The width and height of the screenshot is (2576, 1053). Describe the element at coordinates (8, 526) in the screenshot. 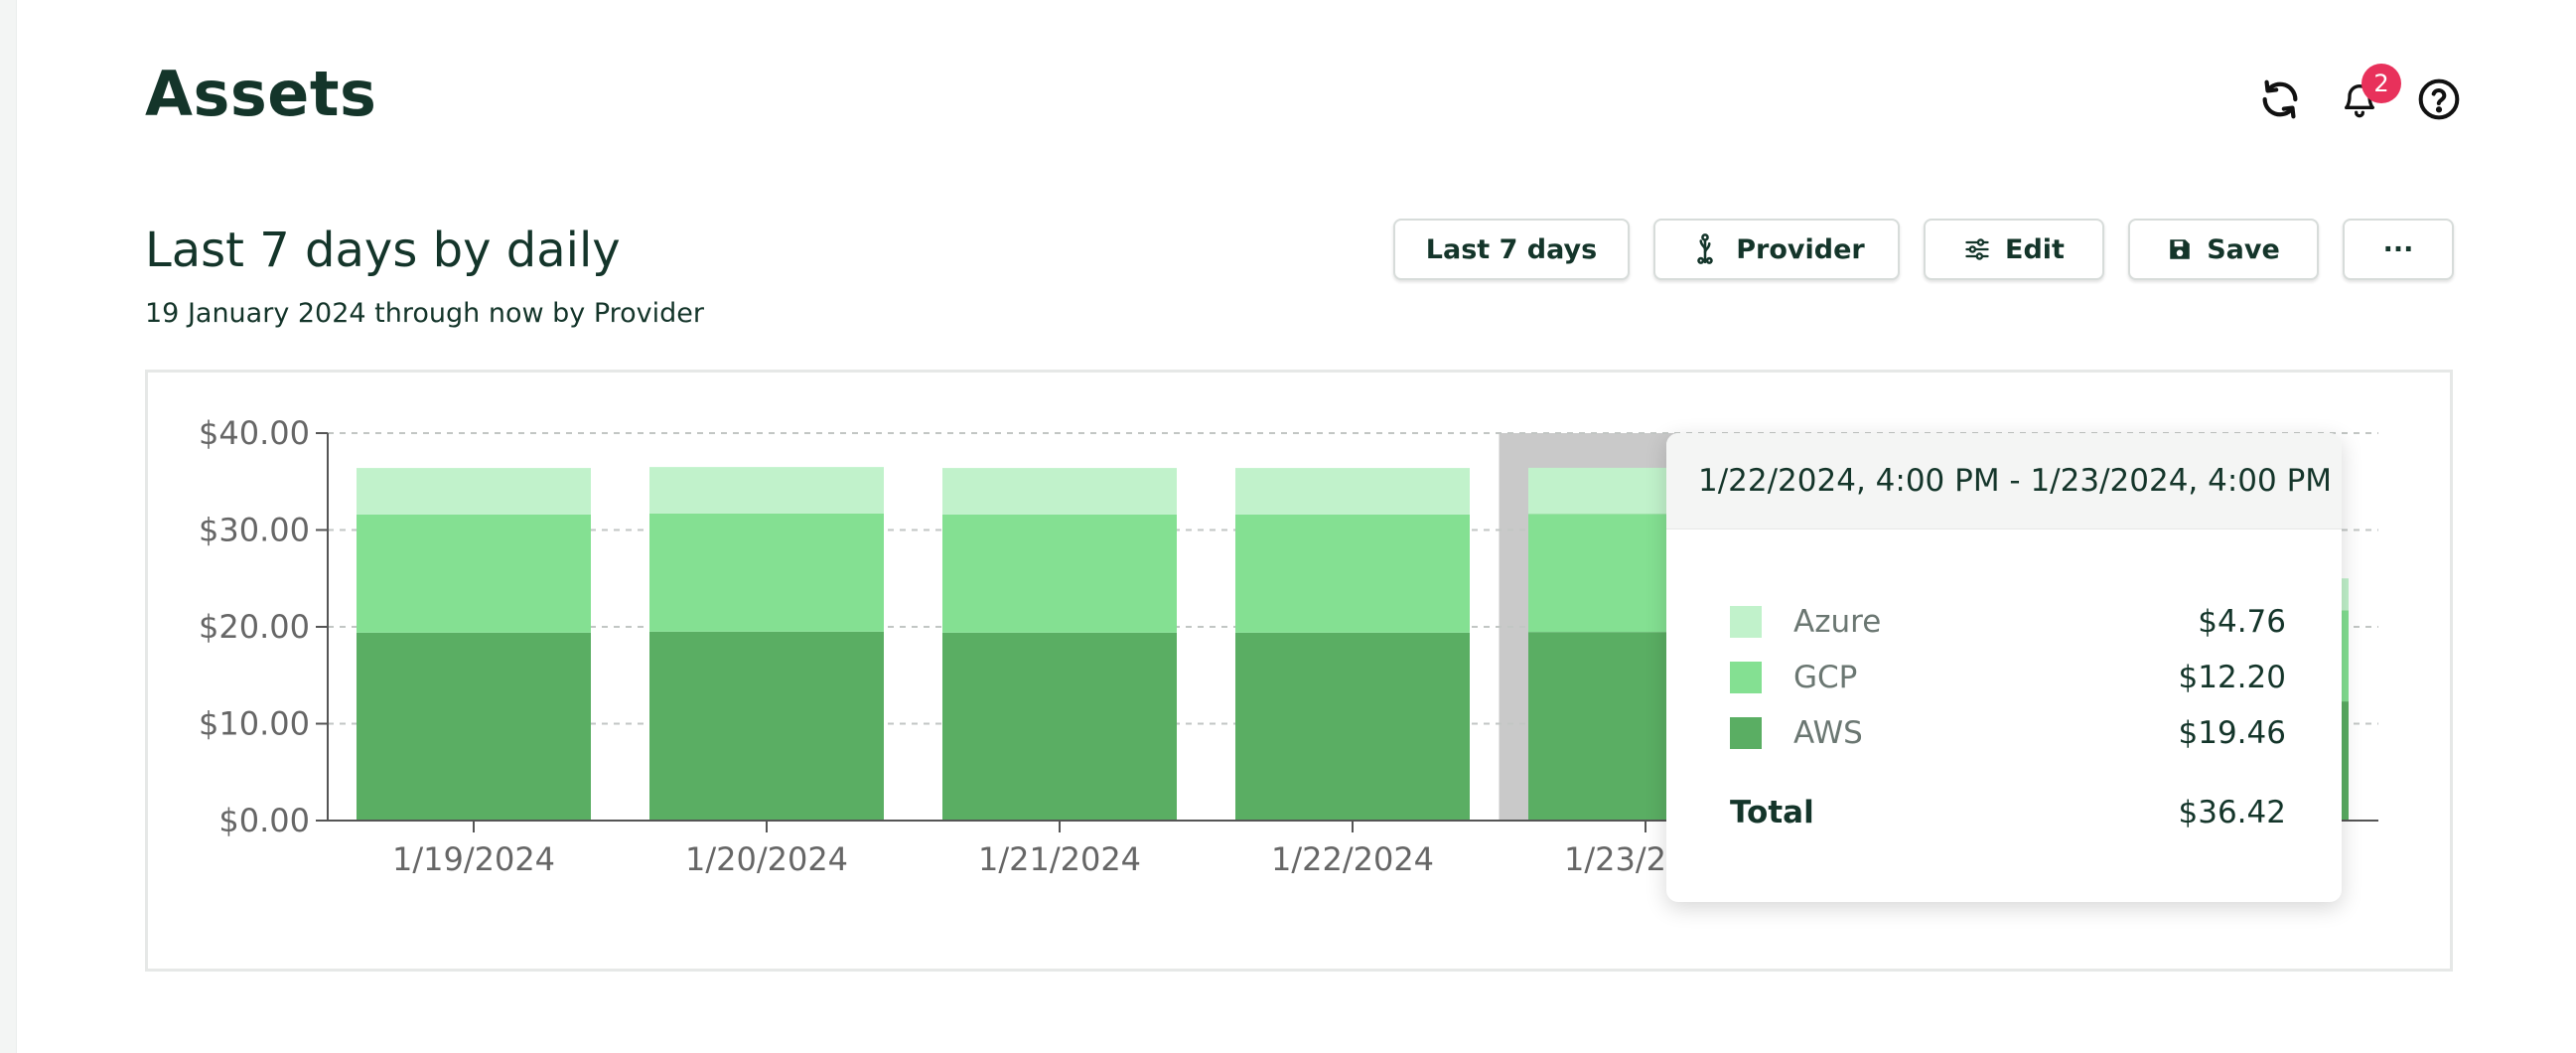

I see `side-strip` at that location.